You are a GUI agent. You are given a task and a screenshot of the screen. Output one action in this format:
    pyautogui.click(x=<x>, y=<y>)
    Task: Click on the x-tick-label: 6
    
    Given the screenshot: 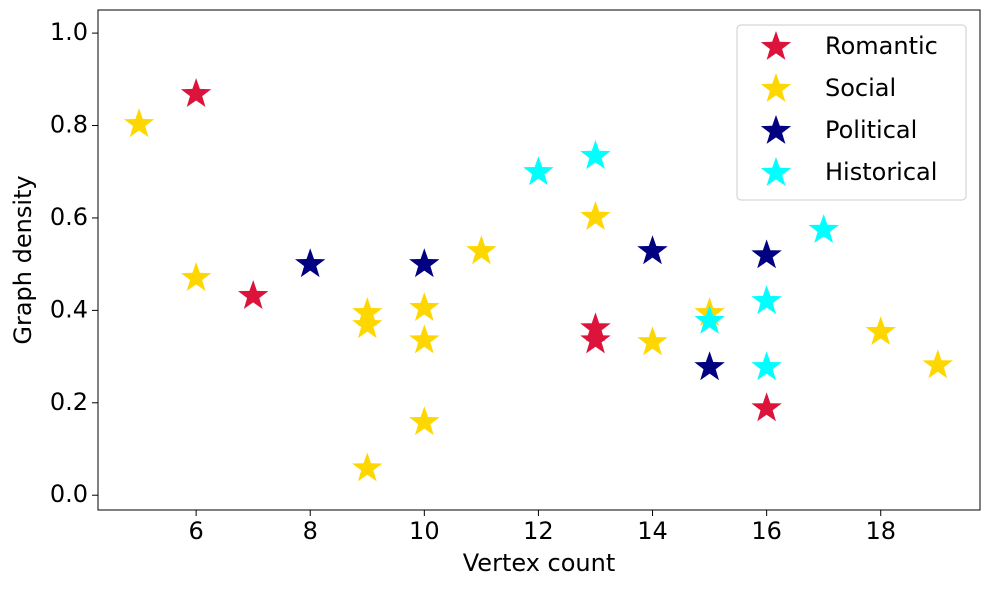 What is the action you would take?
    pyautogui.click(x=195, y=531)
    